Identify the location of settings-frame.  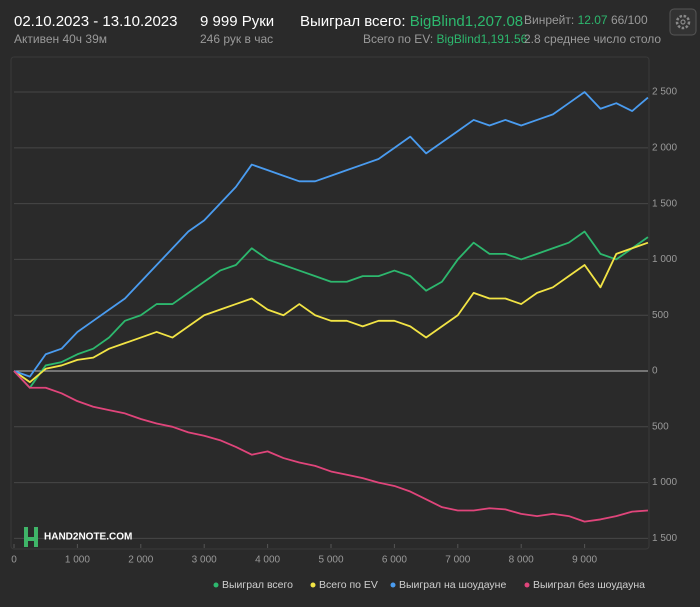
(683, 22).